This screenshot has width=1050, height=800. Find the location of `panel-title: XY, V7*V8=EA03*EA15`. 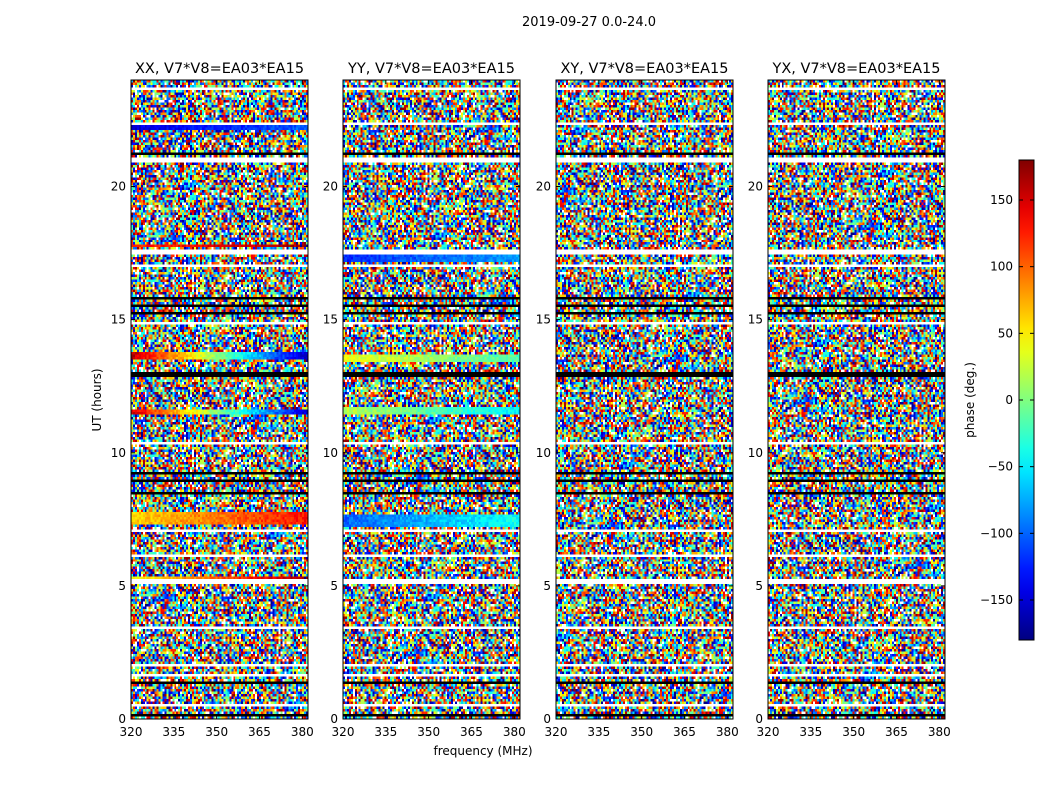

panel-title: XY, V7*V8=EA03*EA15 is located at coordinates (644, 69).